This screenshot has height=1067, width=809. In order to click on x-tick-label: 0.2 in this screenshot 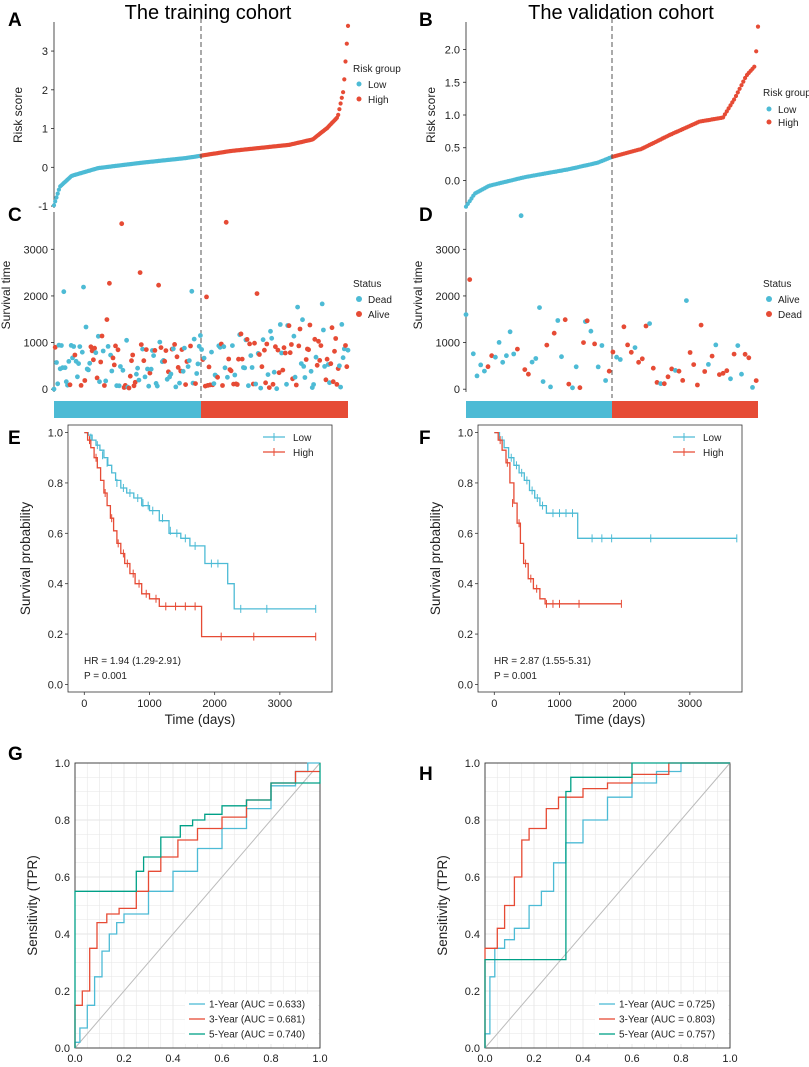, I will do `click(123, 1059)`.